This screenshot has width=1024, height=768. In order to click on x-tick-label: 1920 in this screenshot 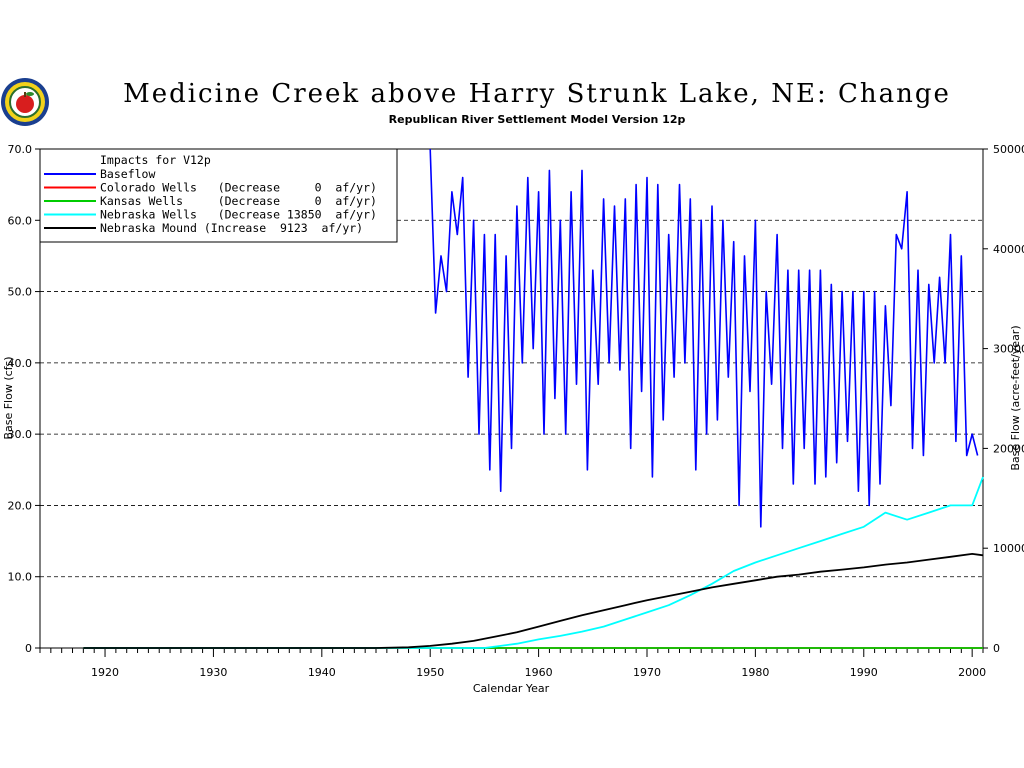, I will do `click(105, 672)`.